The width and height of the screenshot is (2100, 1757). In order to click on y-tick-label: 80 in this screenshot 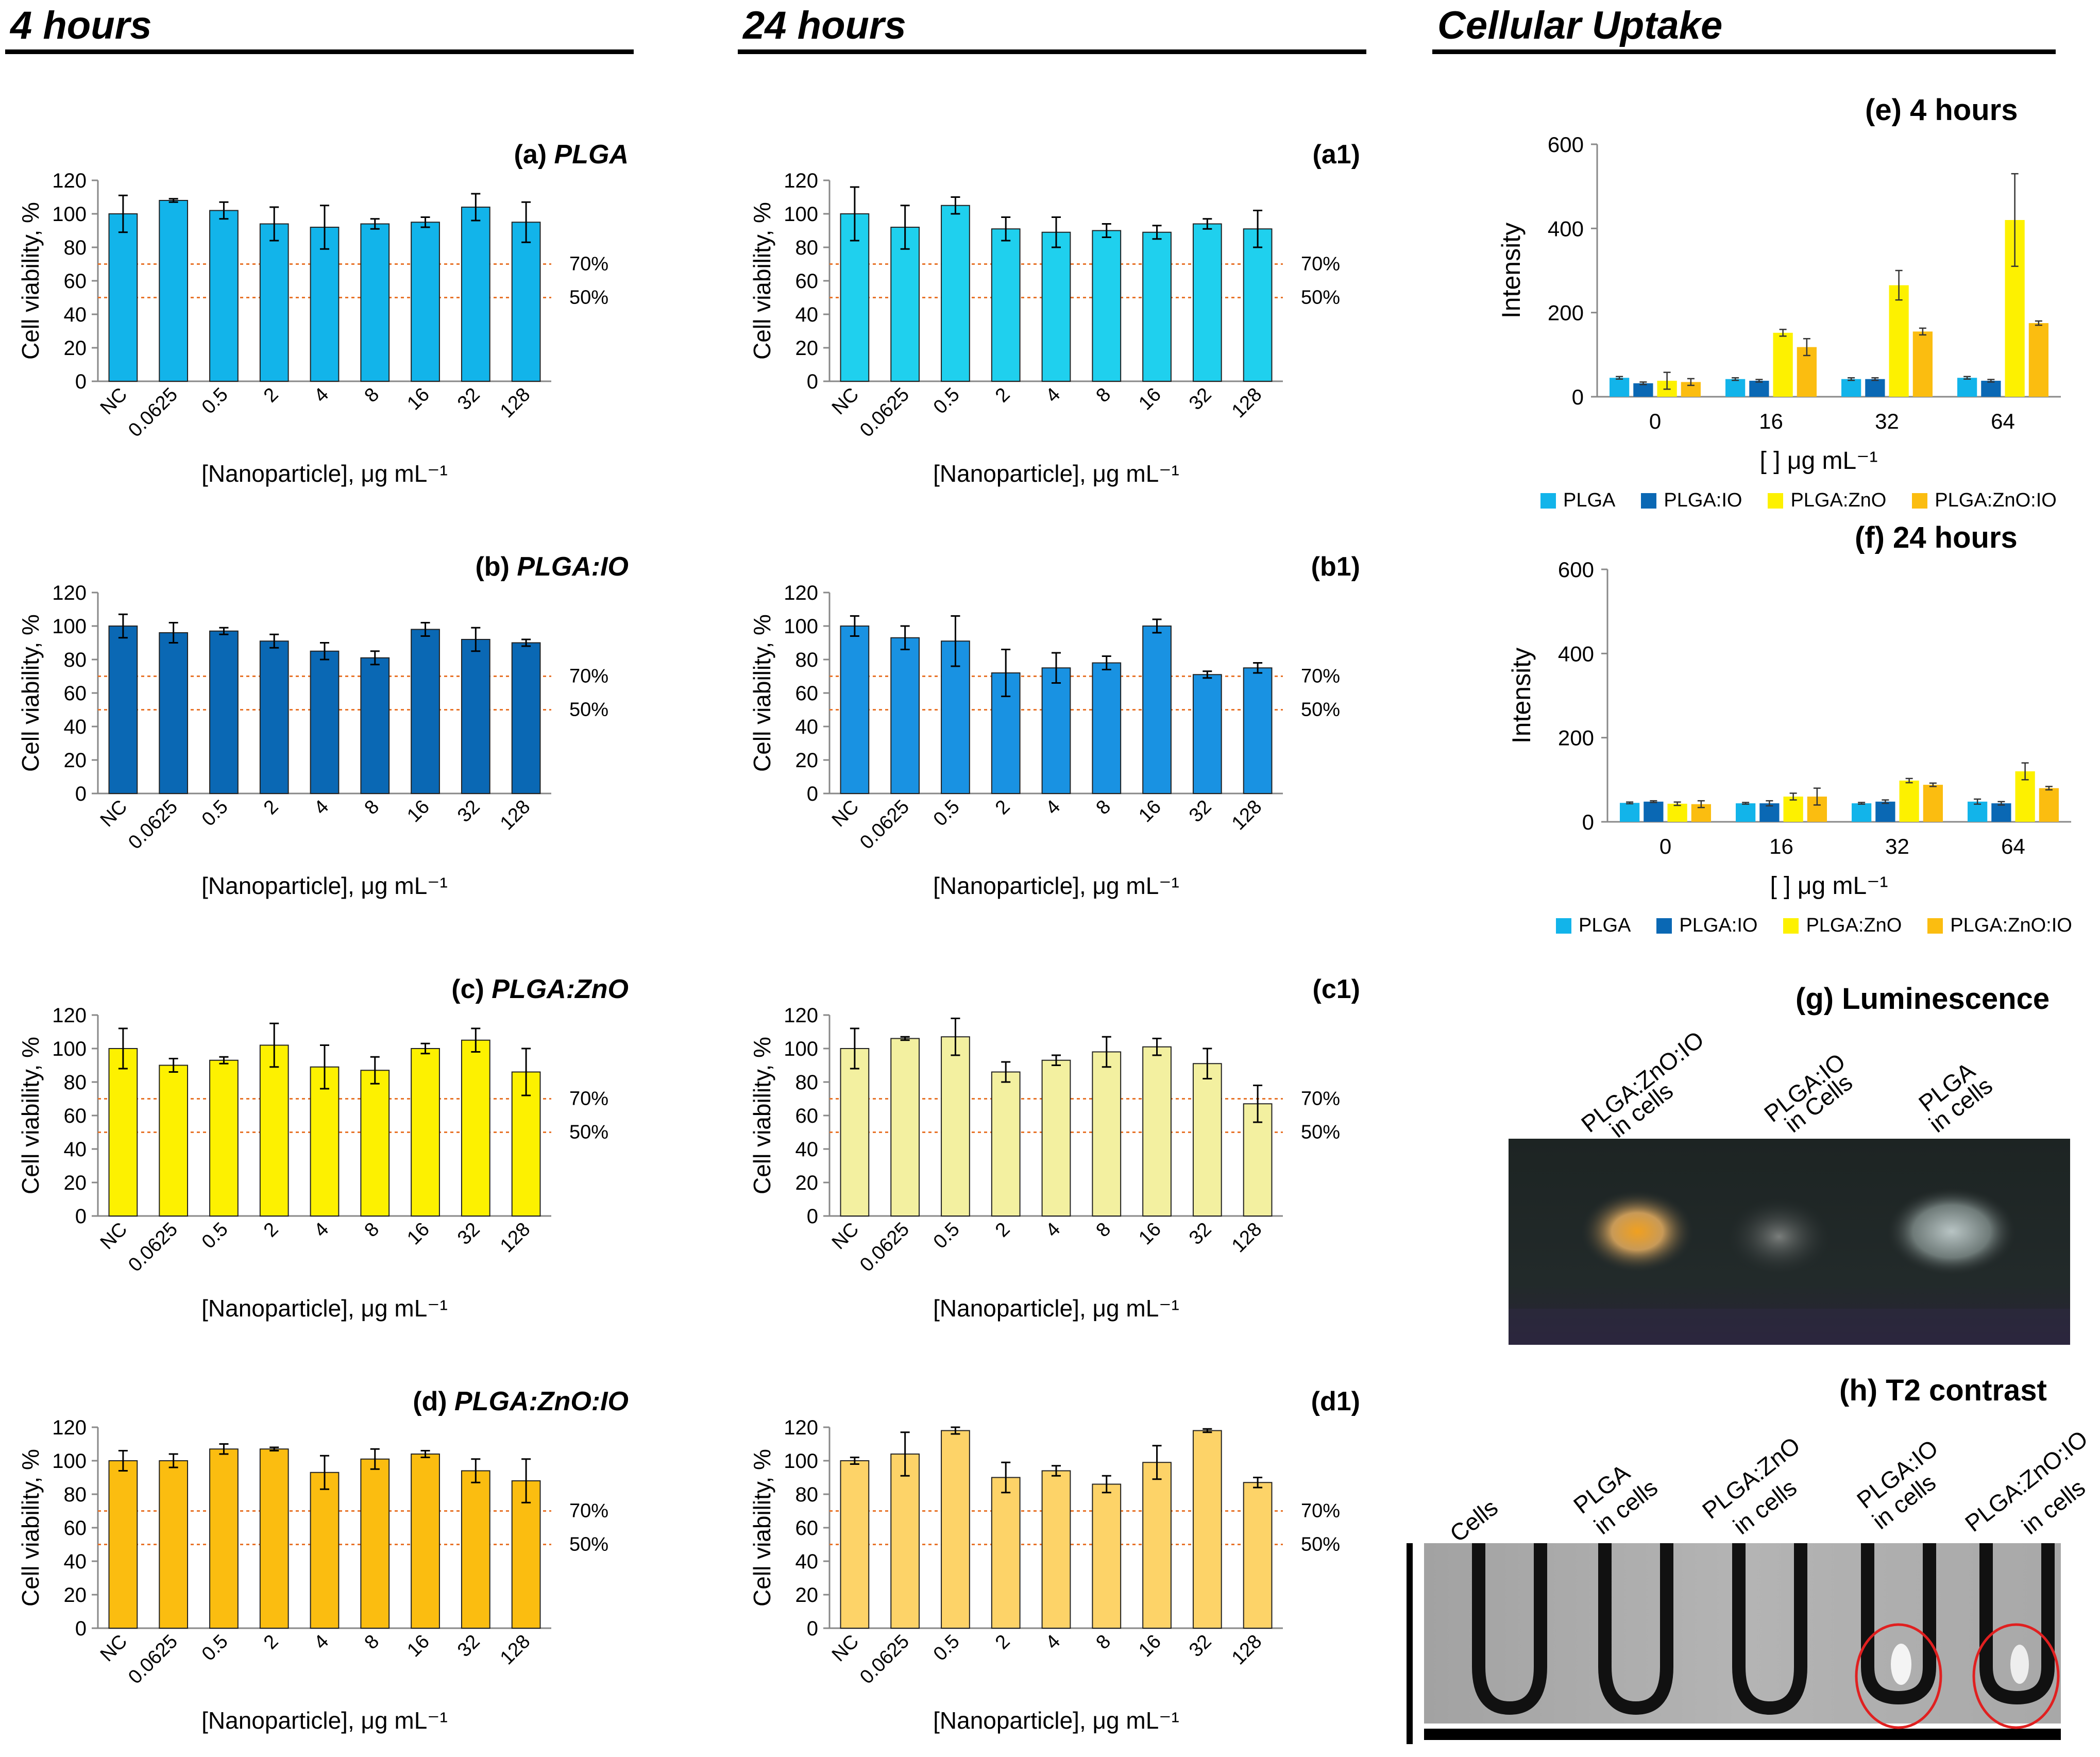, I will do `click(807, 1082)`.